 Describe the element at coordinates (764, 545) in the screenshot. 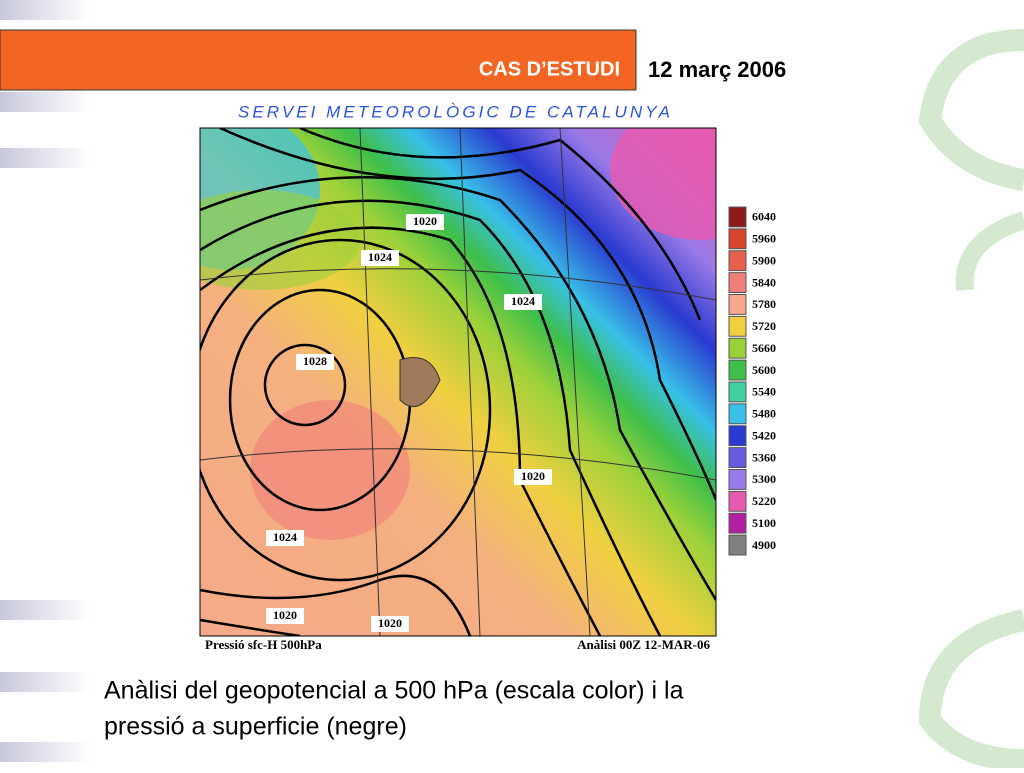

I see `legend-label: 4900` at that location.